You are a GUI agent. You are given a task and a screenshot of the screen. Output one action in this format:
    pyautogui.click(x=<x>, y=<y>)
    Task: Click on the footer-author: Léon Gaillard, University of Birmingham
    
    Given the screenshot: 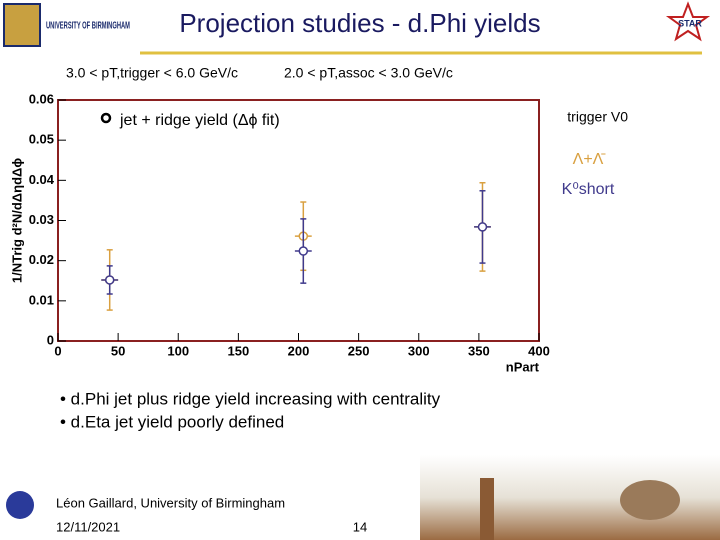 What is the action you would take?
    pyautogui.click(x=170, y=502)
    